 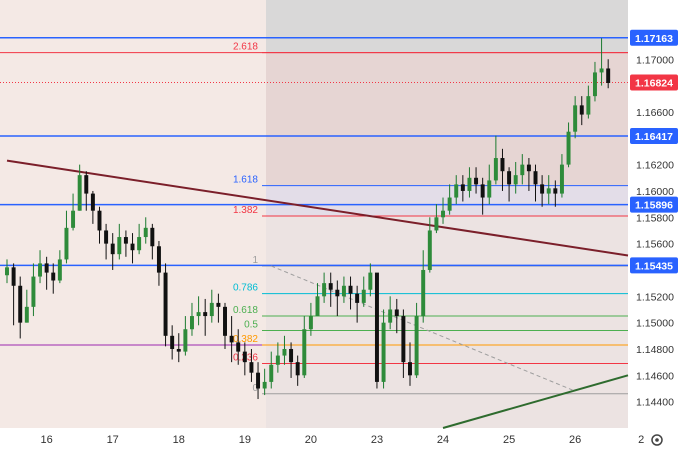 I want to click on price-tag-text: 1.15435, so click(x=654, y=266).